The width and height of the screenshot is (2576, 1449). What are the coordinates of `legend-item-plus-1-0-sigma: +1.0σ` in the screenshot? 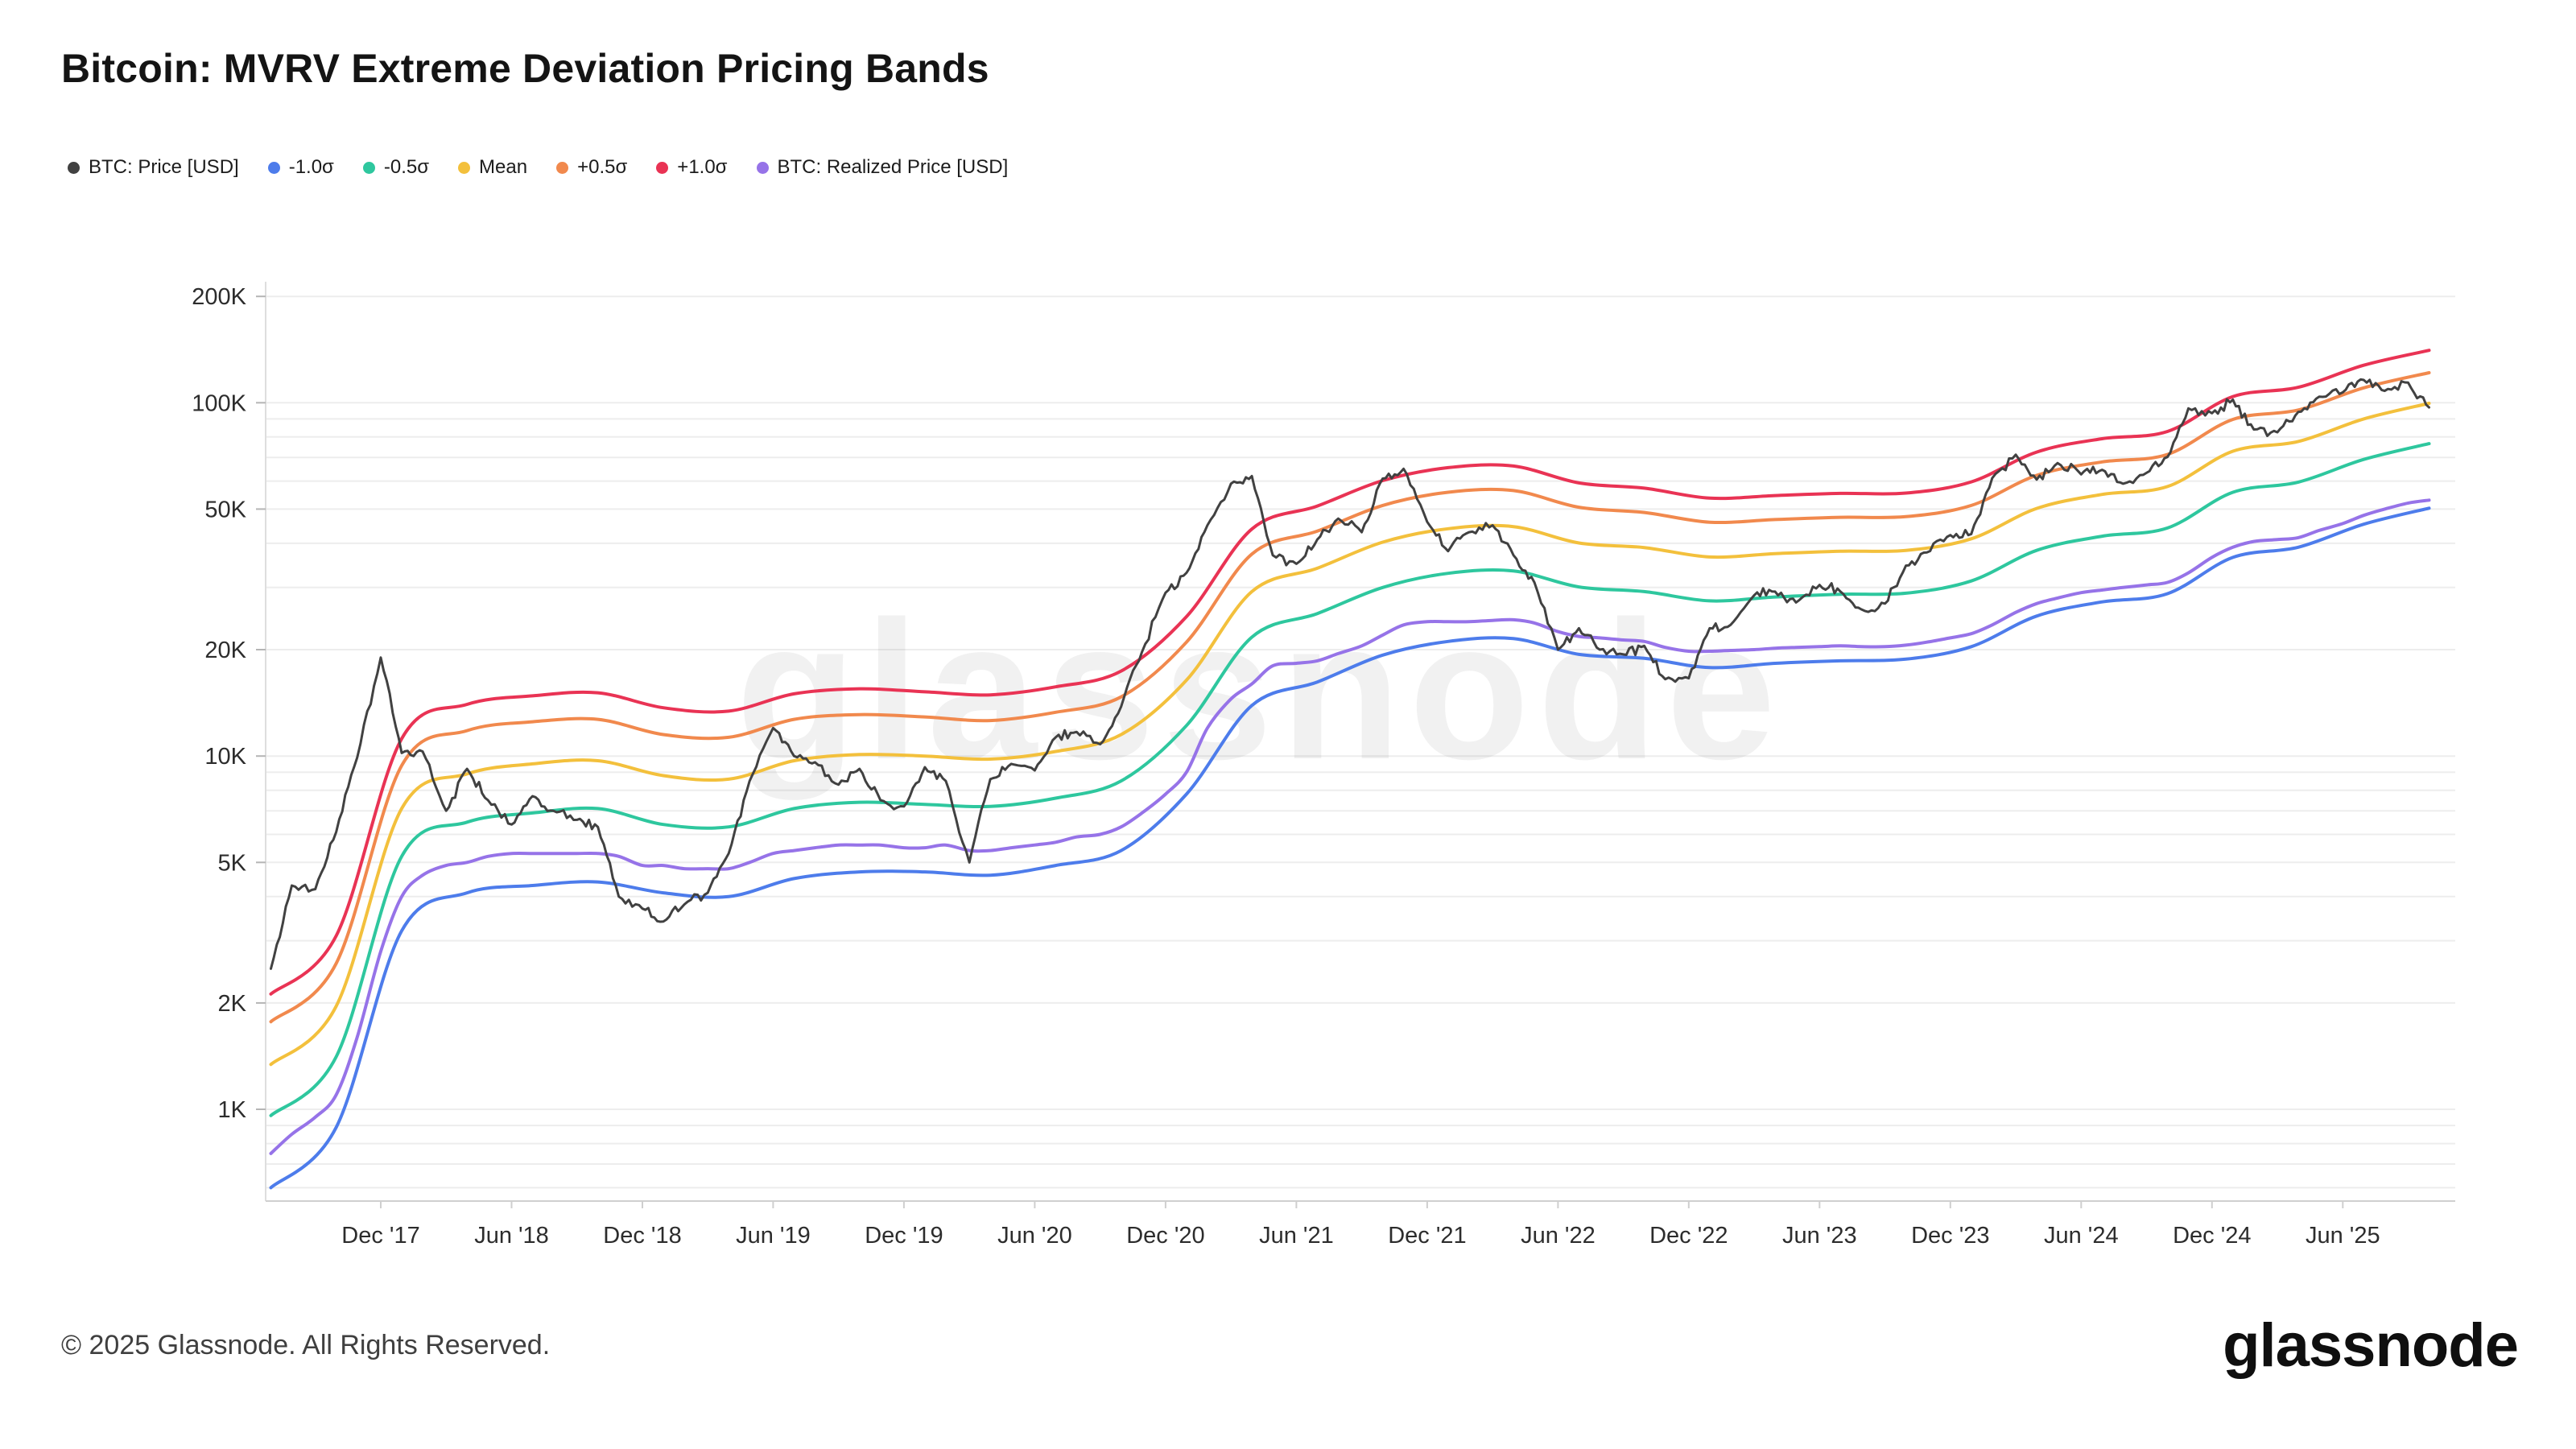 It's located at (692, 167).